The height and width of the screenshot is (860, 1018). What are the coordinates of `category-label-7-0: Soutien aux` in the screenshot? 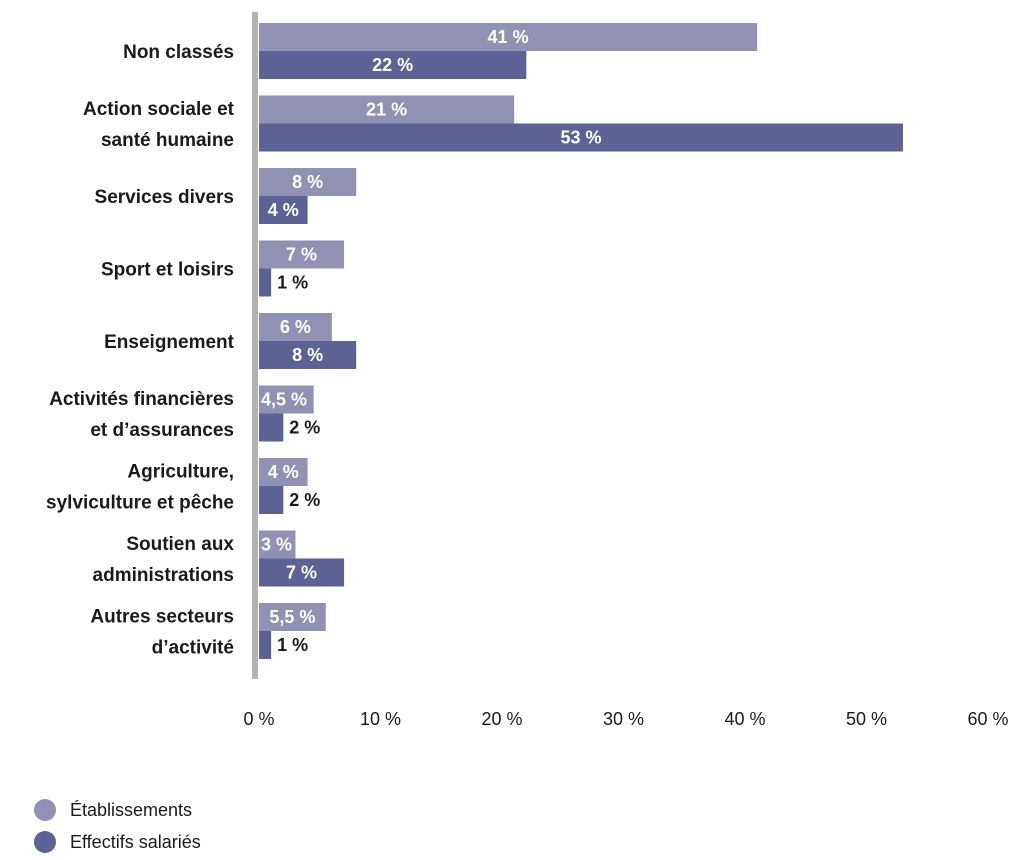 It's located at (180, 544).